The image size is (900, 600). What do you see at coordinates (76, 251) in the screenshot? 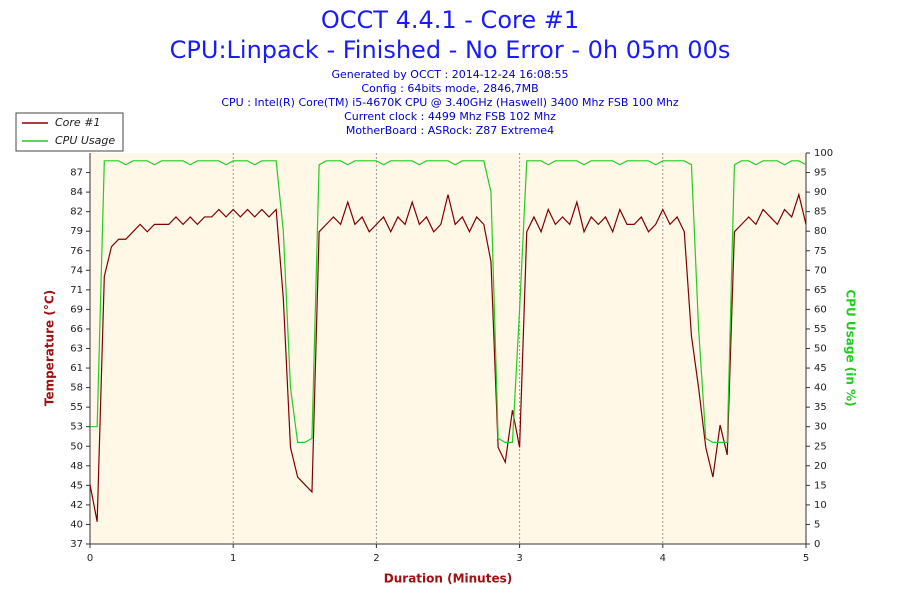
I see `y-tick-label: 76` at bounding box center [76, 251].